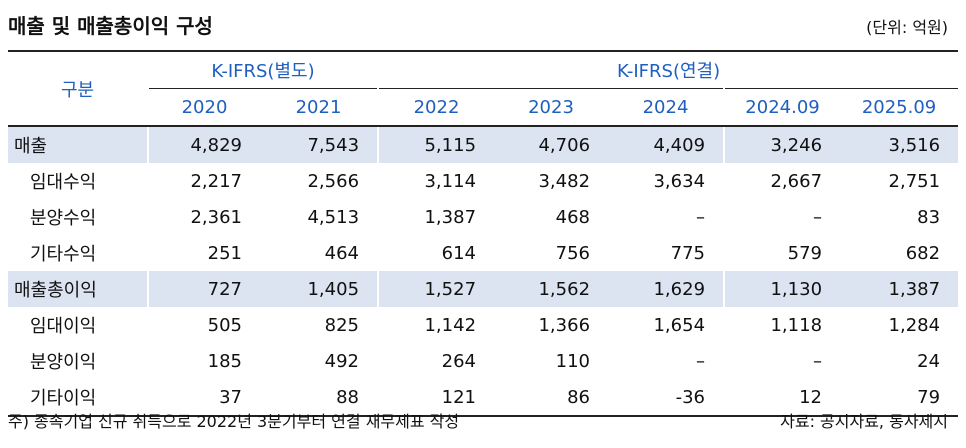  Describe the element at coordinates (78, 398) in the screenshot. I see `row-label: 기타이익` at that location.